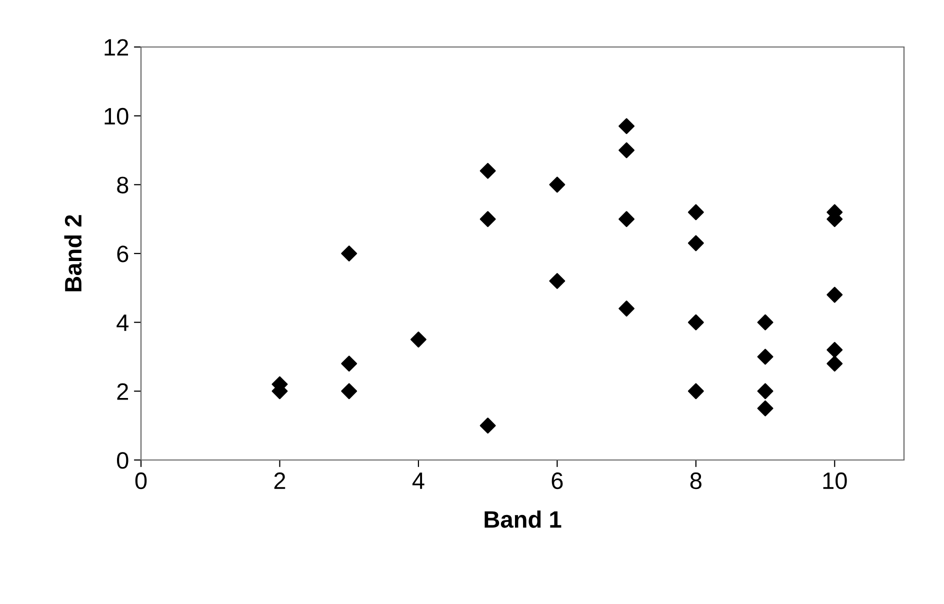 The height and width of the screenshot is (604, 944). I want to click on x-tick-label: 8, so click(696, 481).